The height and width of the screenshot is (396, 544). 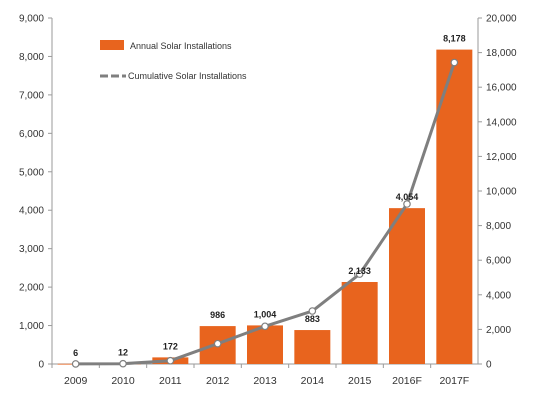 I want to click on x-tick-label: 2010, so click(x=123, y=381).